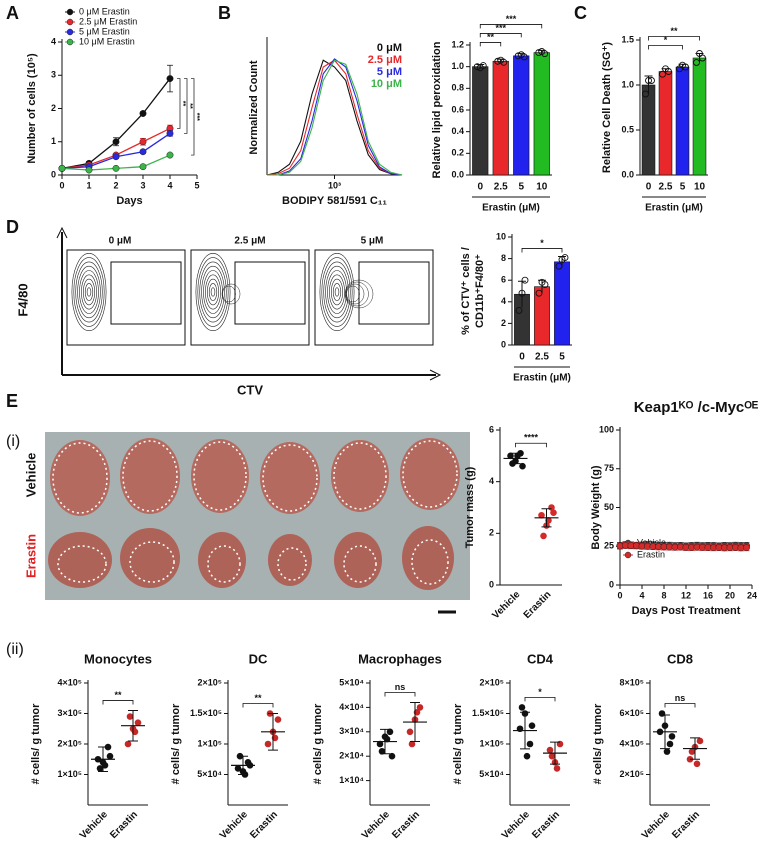  What do you see at coordinates (88, 185) in the screenshot?
I see `x-tick-label: 1` at bounding box center [88, 185].